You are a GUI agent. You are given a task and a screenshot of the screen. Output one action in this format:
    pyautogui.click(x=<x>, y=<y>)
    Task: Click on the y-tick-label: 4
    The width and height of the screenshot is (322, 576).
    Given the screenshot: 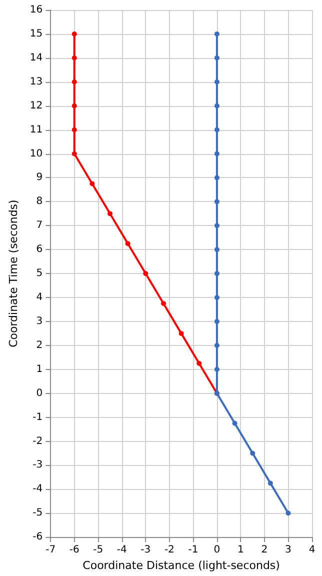 What is the action you would take?
    pyautogui.click(x=39, y=298)
    